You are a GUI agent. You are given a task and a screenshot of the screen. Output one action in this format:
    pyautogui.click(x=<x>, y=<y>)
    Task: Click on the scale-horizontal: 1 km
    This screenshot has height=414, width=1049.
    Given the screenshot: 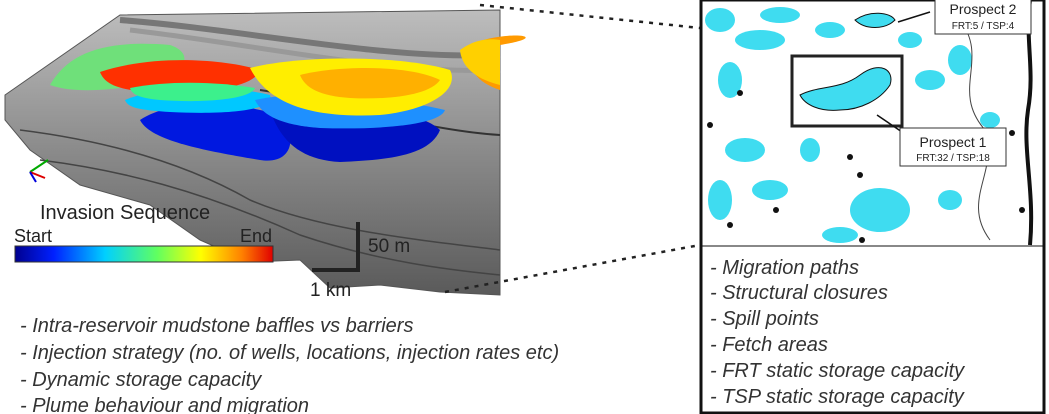 What is the action you would take?
    pyautogui.click(x=330, y=290)
    